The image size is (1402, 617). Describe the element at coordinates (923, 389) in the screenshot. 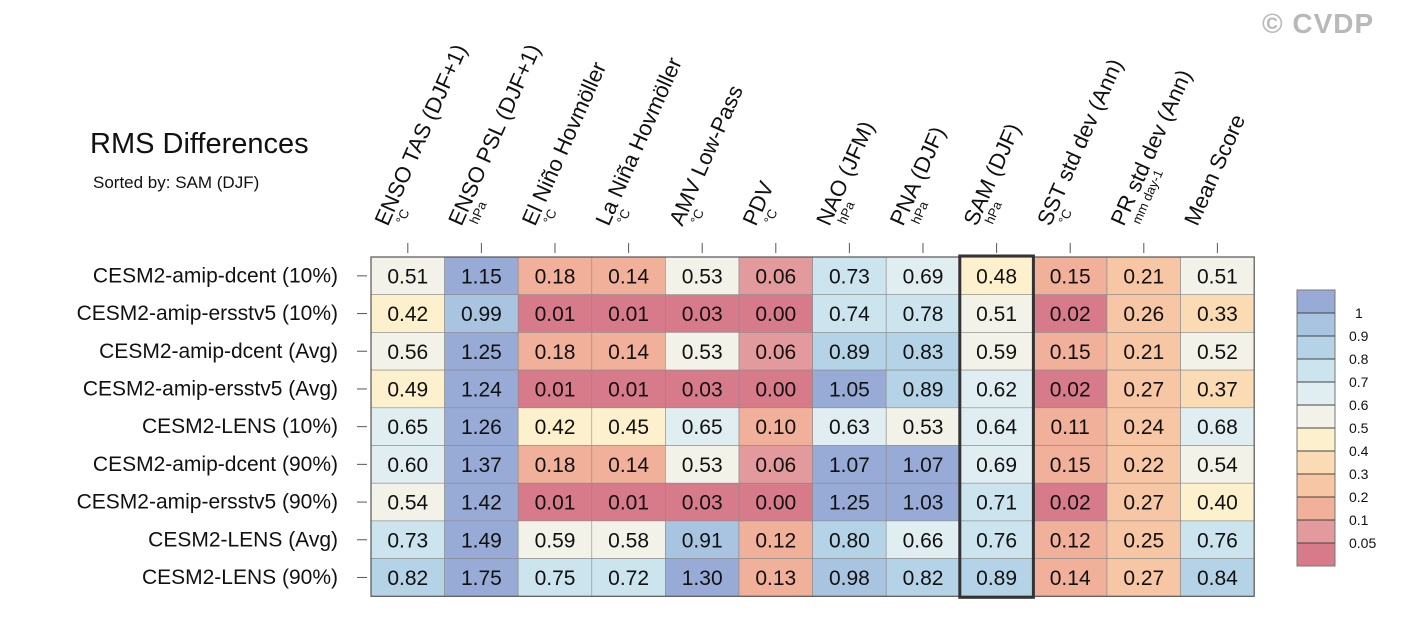

I see `cell-value-label: 0.89` at that location.